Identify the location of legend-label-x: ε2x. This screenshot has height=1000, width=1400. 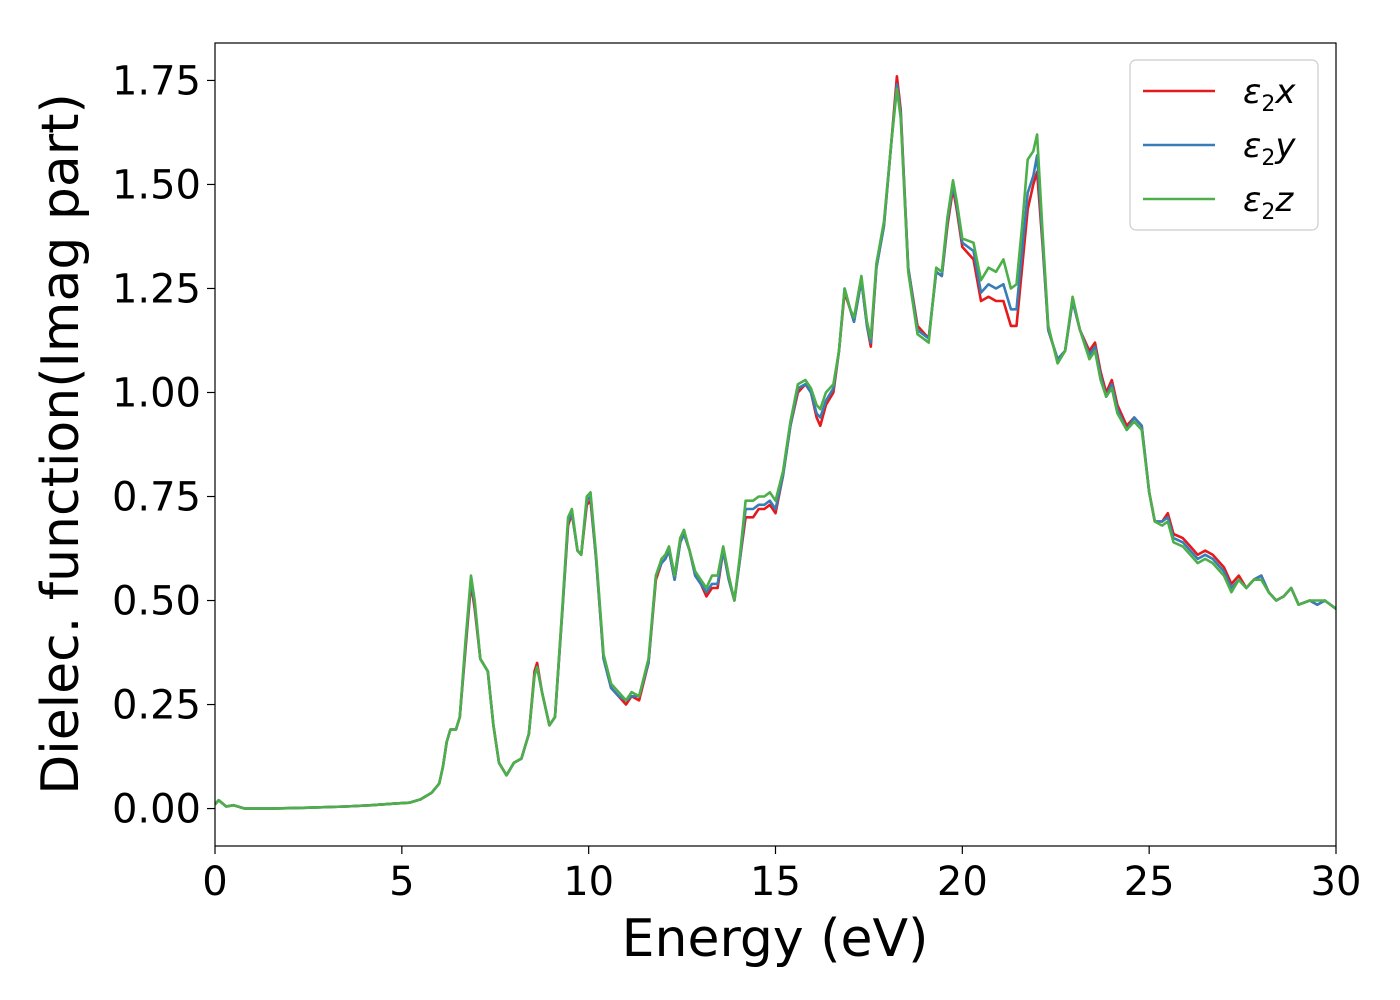
(1269, 94).